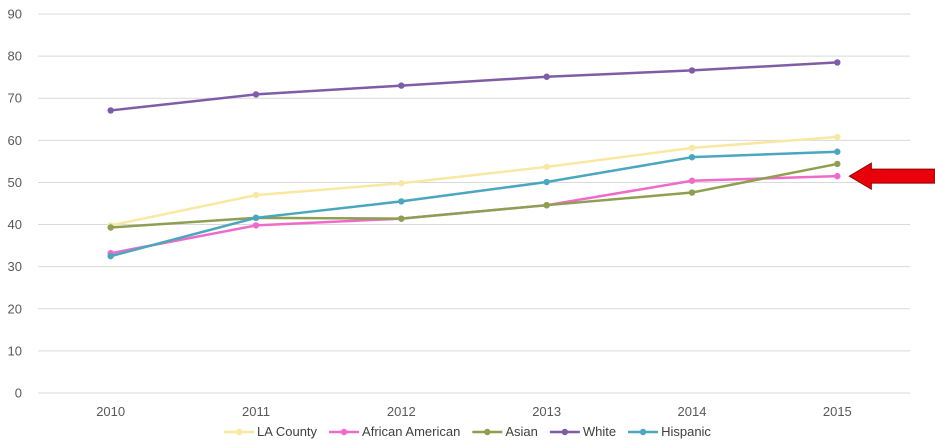  I want to click on y-tick-label: 90, so click(15, 14).